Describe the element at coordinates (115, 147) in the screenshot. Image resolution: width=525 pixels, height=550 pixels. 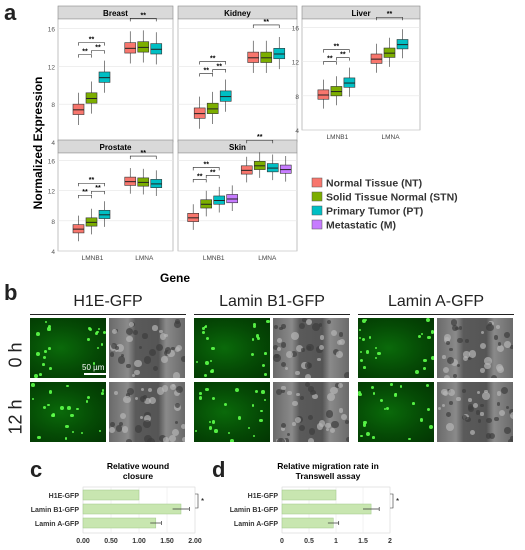
I see `facet-title: Prostate` at that location.